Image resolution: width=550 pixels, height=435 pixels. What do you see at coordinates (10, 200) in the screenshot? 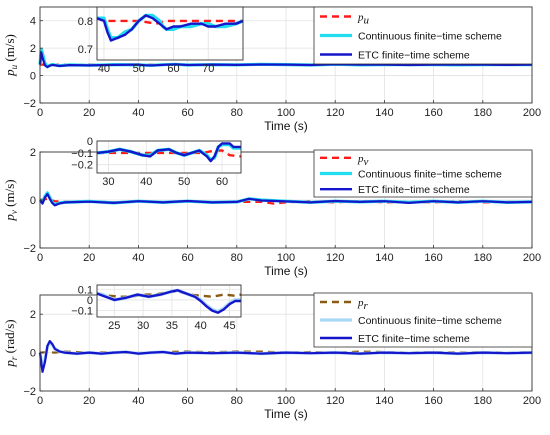
I see `y-axis-label: pv (m/s)` at bounding box center [10, 200].